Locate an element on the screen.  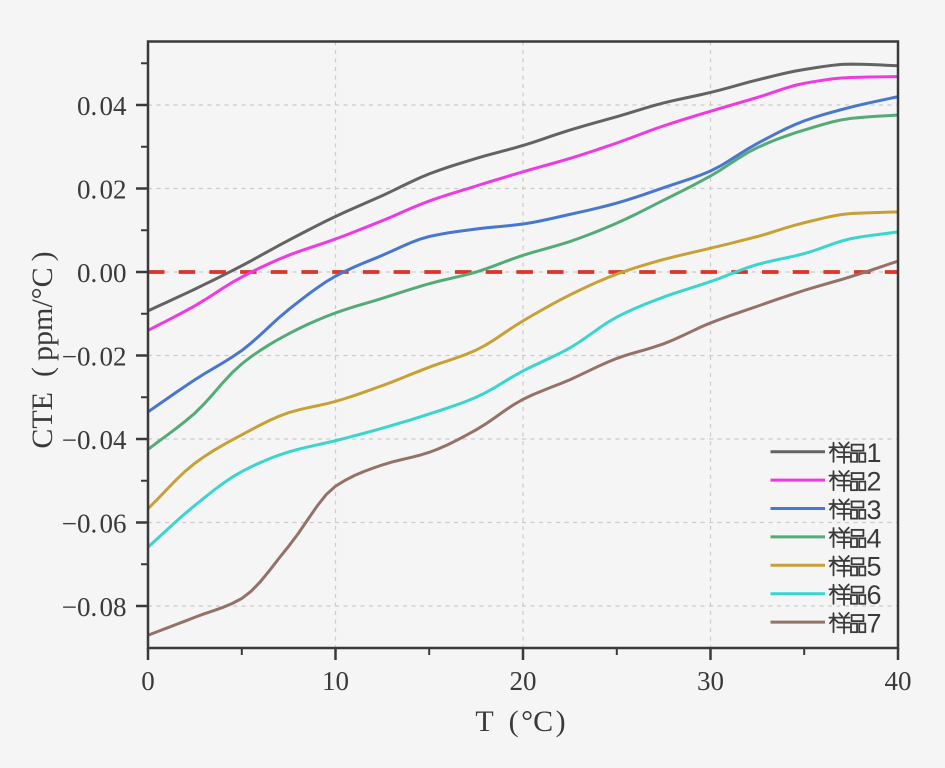
svg-text: T ( °C ) is located at coordinates (520, 721).